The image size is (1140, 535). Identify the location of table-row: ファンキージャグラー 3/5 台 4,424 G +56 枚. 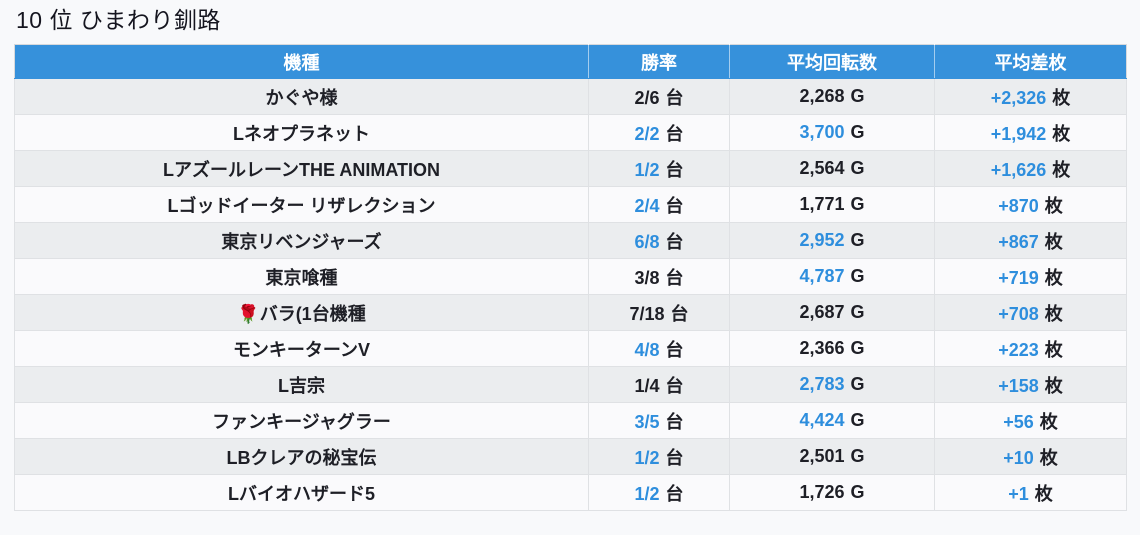
(570, 420).